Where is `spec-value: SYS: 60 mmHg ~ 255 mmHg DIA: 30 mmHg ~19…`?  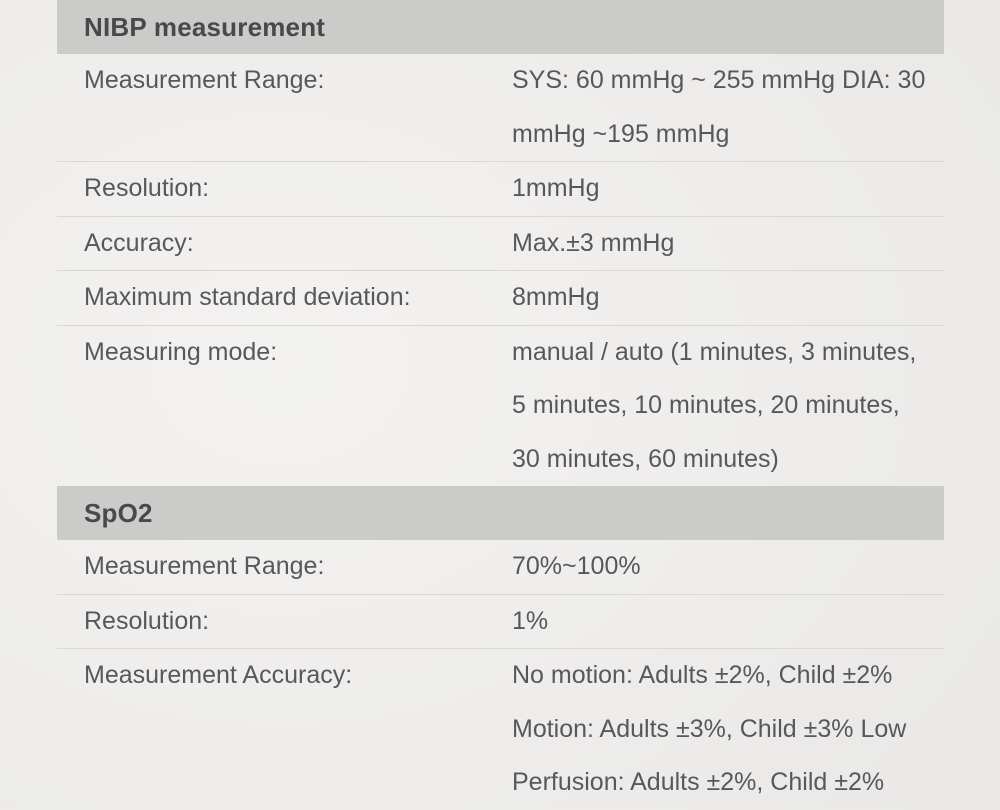
spec-value: SYS: 60 mmHg ~ 255 mmHg DIA: 30 mmHg ~19… is located at coordinates (719, 107).